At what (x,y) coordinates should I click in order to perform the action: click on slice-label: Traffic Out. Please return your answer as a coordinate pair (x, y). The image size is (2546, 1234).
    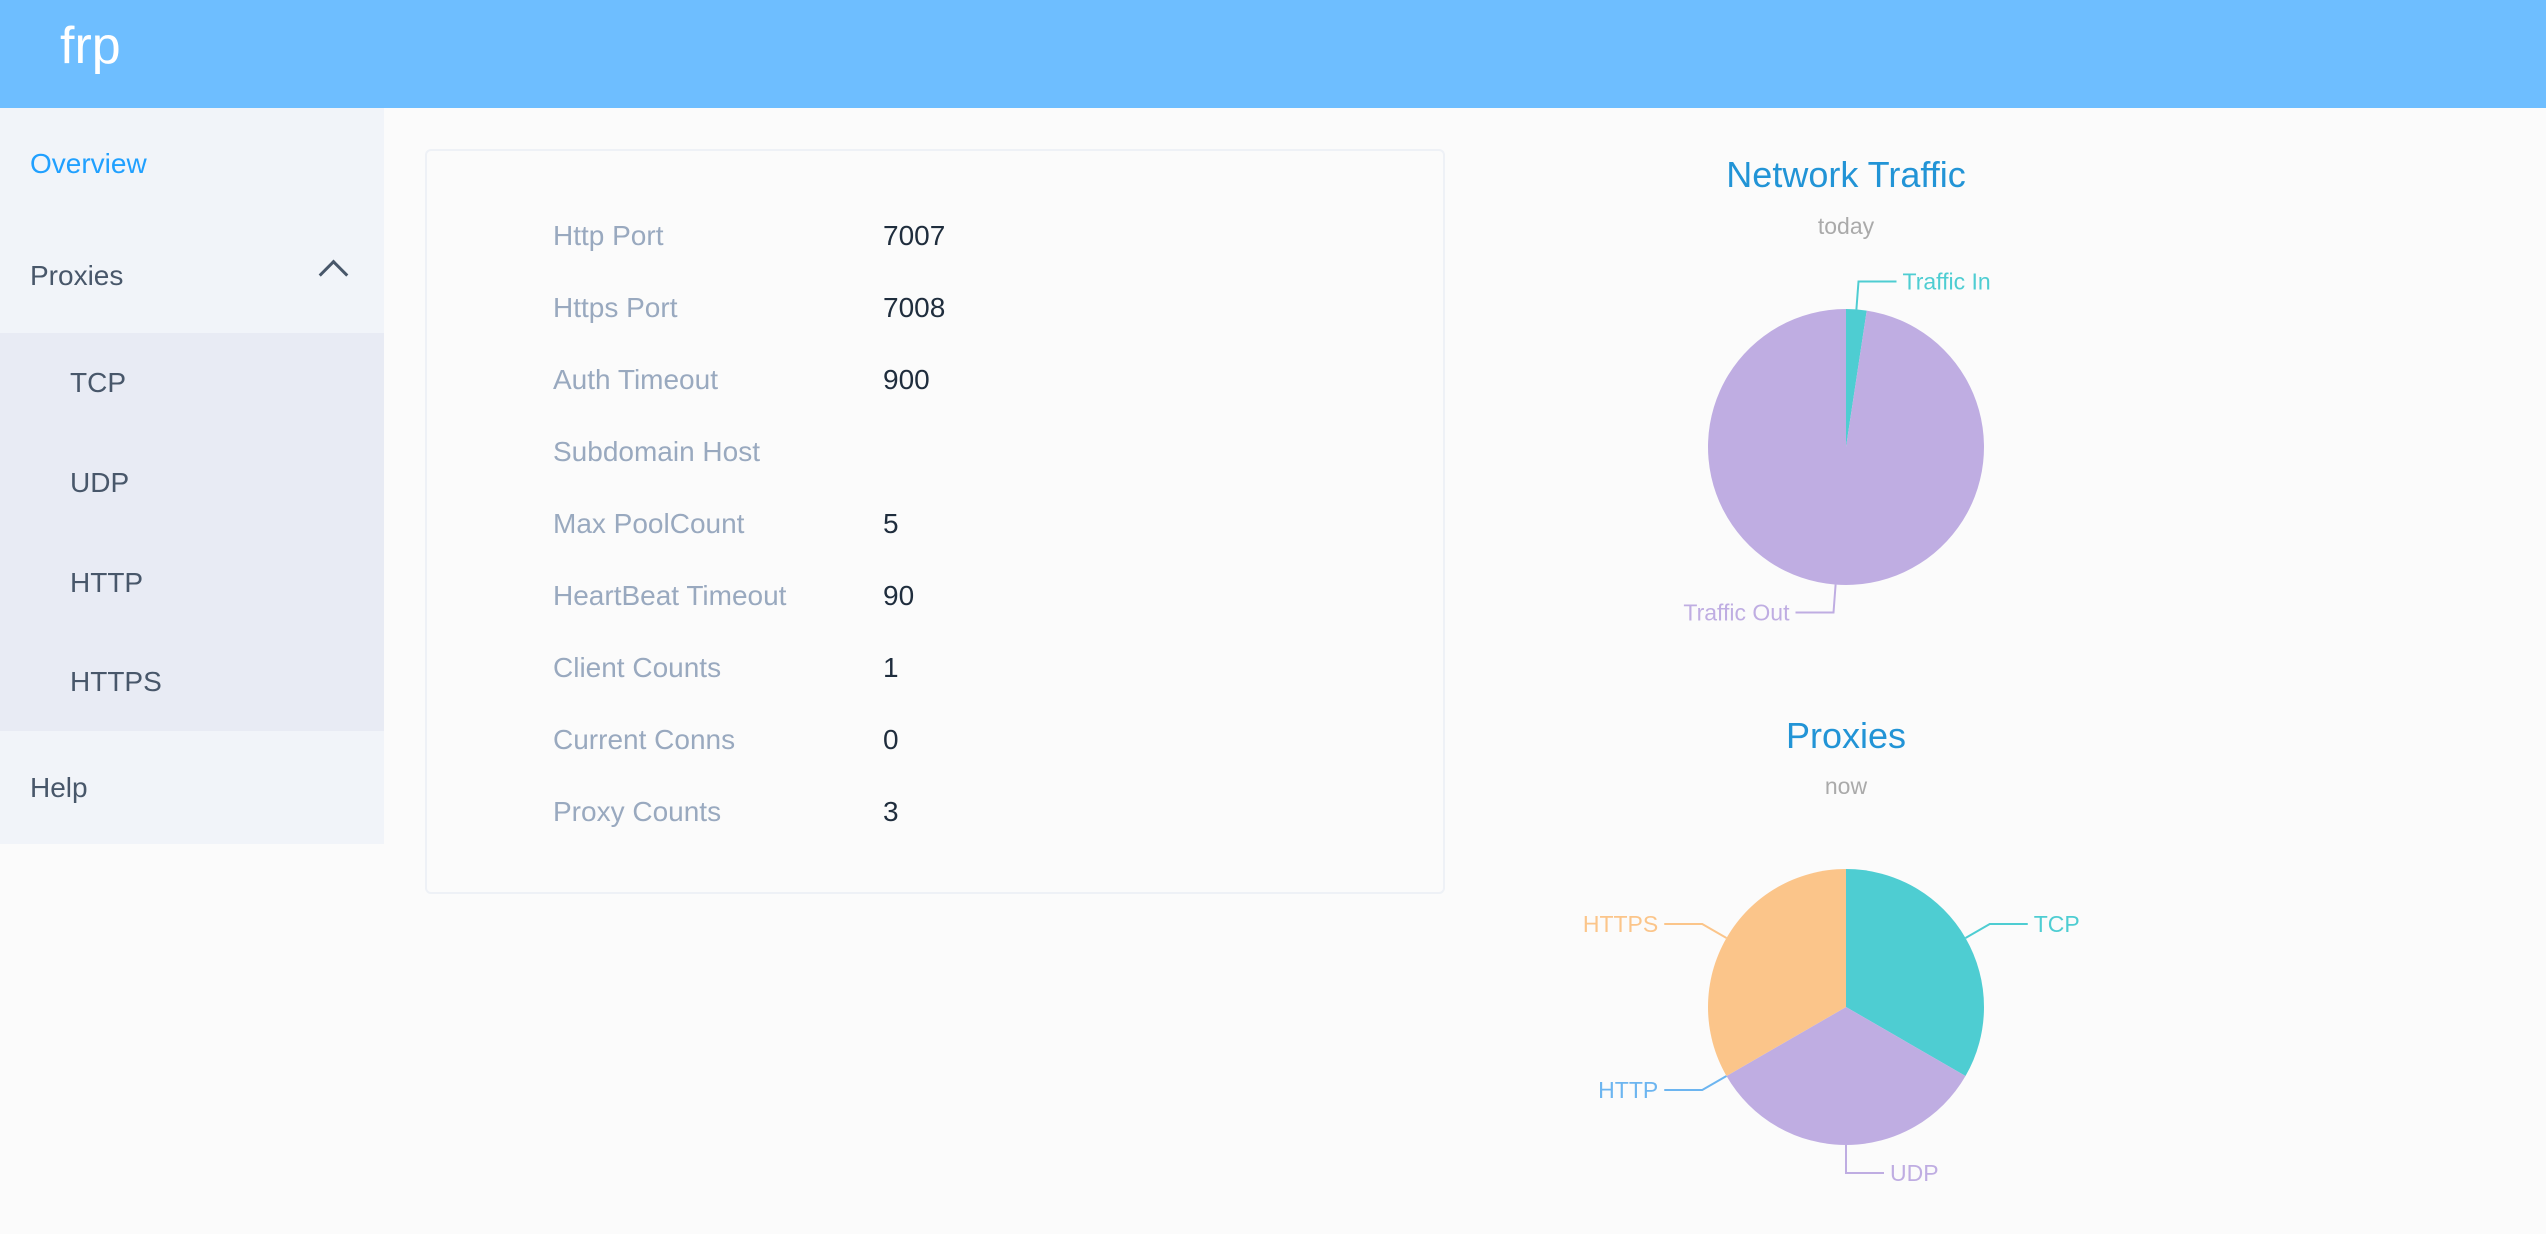
    Looking at the image, I should click on (1736, 613).